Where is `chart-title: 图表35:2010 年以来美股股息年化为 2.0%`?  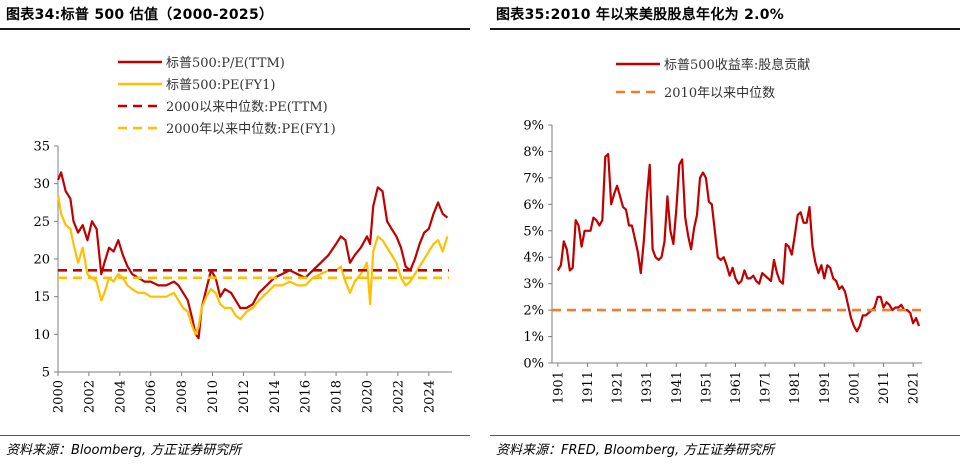 chart-title: 图表35:2010 年以来美股股息年化为 2.0% is located at coordinates (640, 15).